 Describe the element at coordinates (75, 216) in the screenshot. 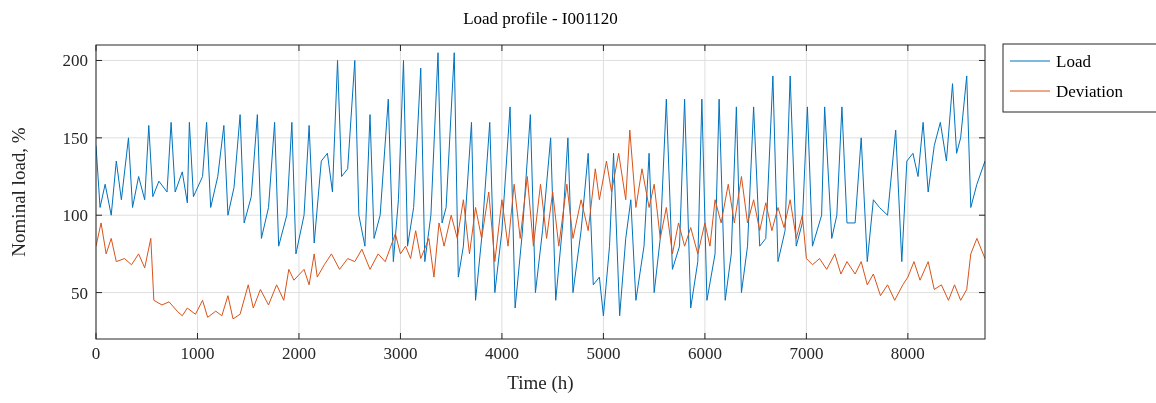

I see `y-tick-label: 100` at that location.